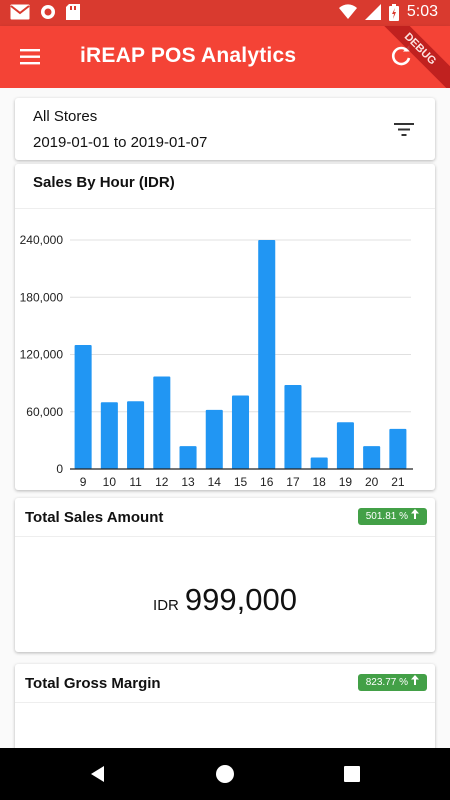 This screenshot has height=800, width=450. What do you see at coordinates (225, 706) in the screenshot?
I see `total-gross-margin-card: Total Gross Margin 823.77 %` at bounding box center [225, 706].